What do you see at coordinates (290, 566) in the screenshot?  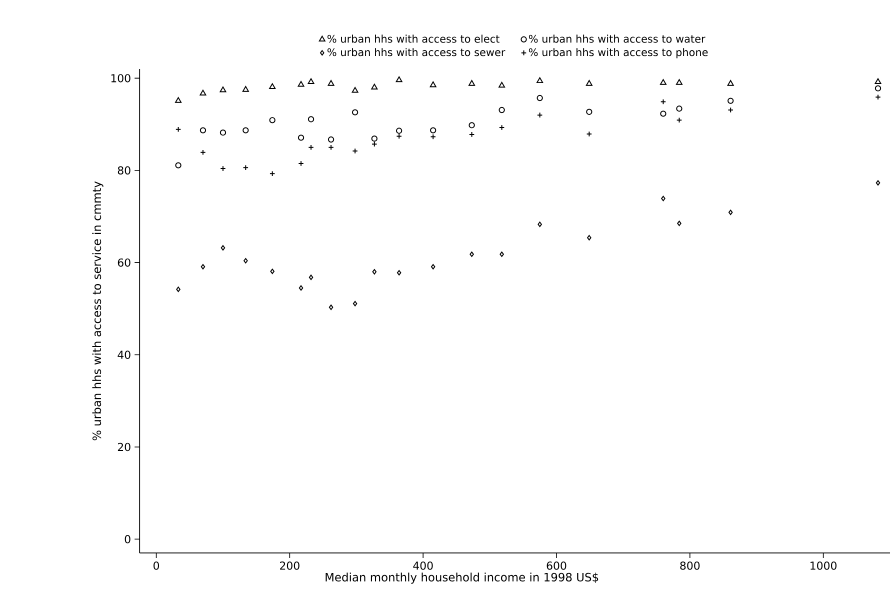 I see `x-tick-label: 200` at bounding box center [290, 566].